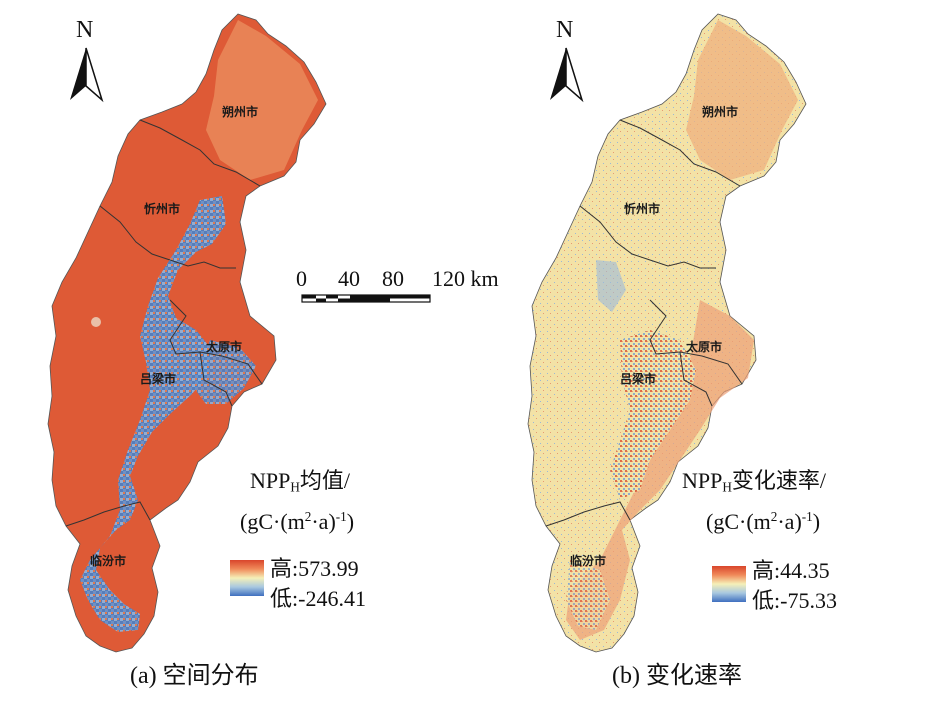 This screenshot has height=704, width=932. Describe the element at coordinates (742, 100) in the screenshot. I see `panel-b-north-area` at that location.